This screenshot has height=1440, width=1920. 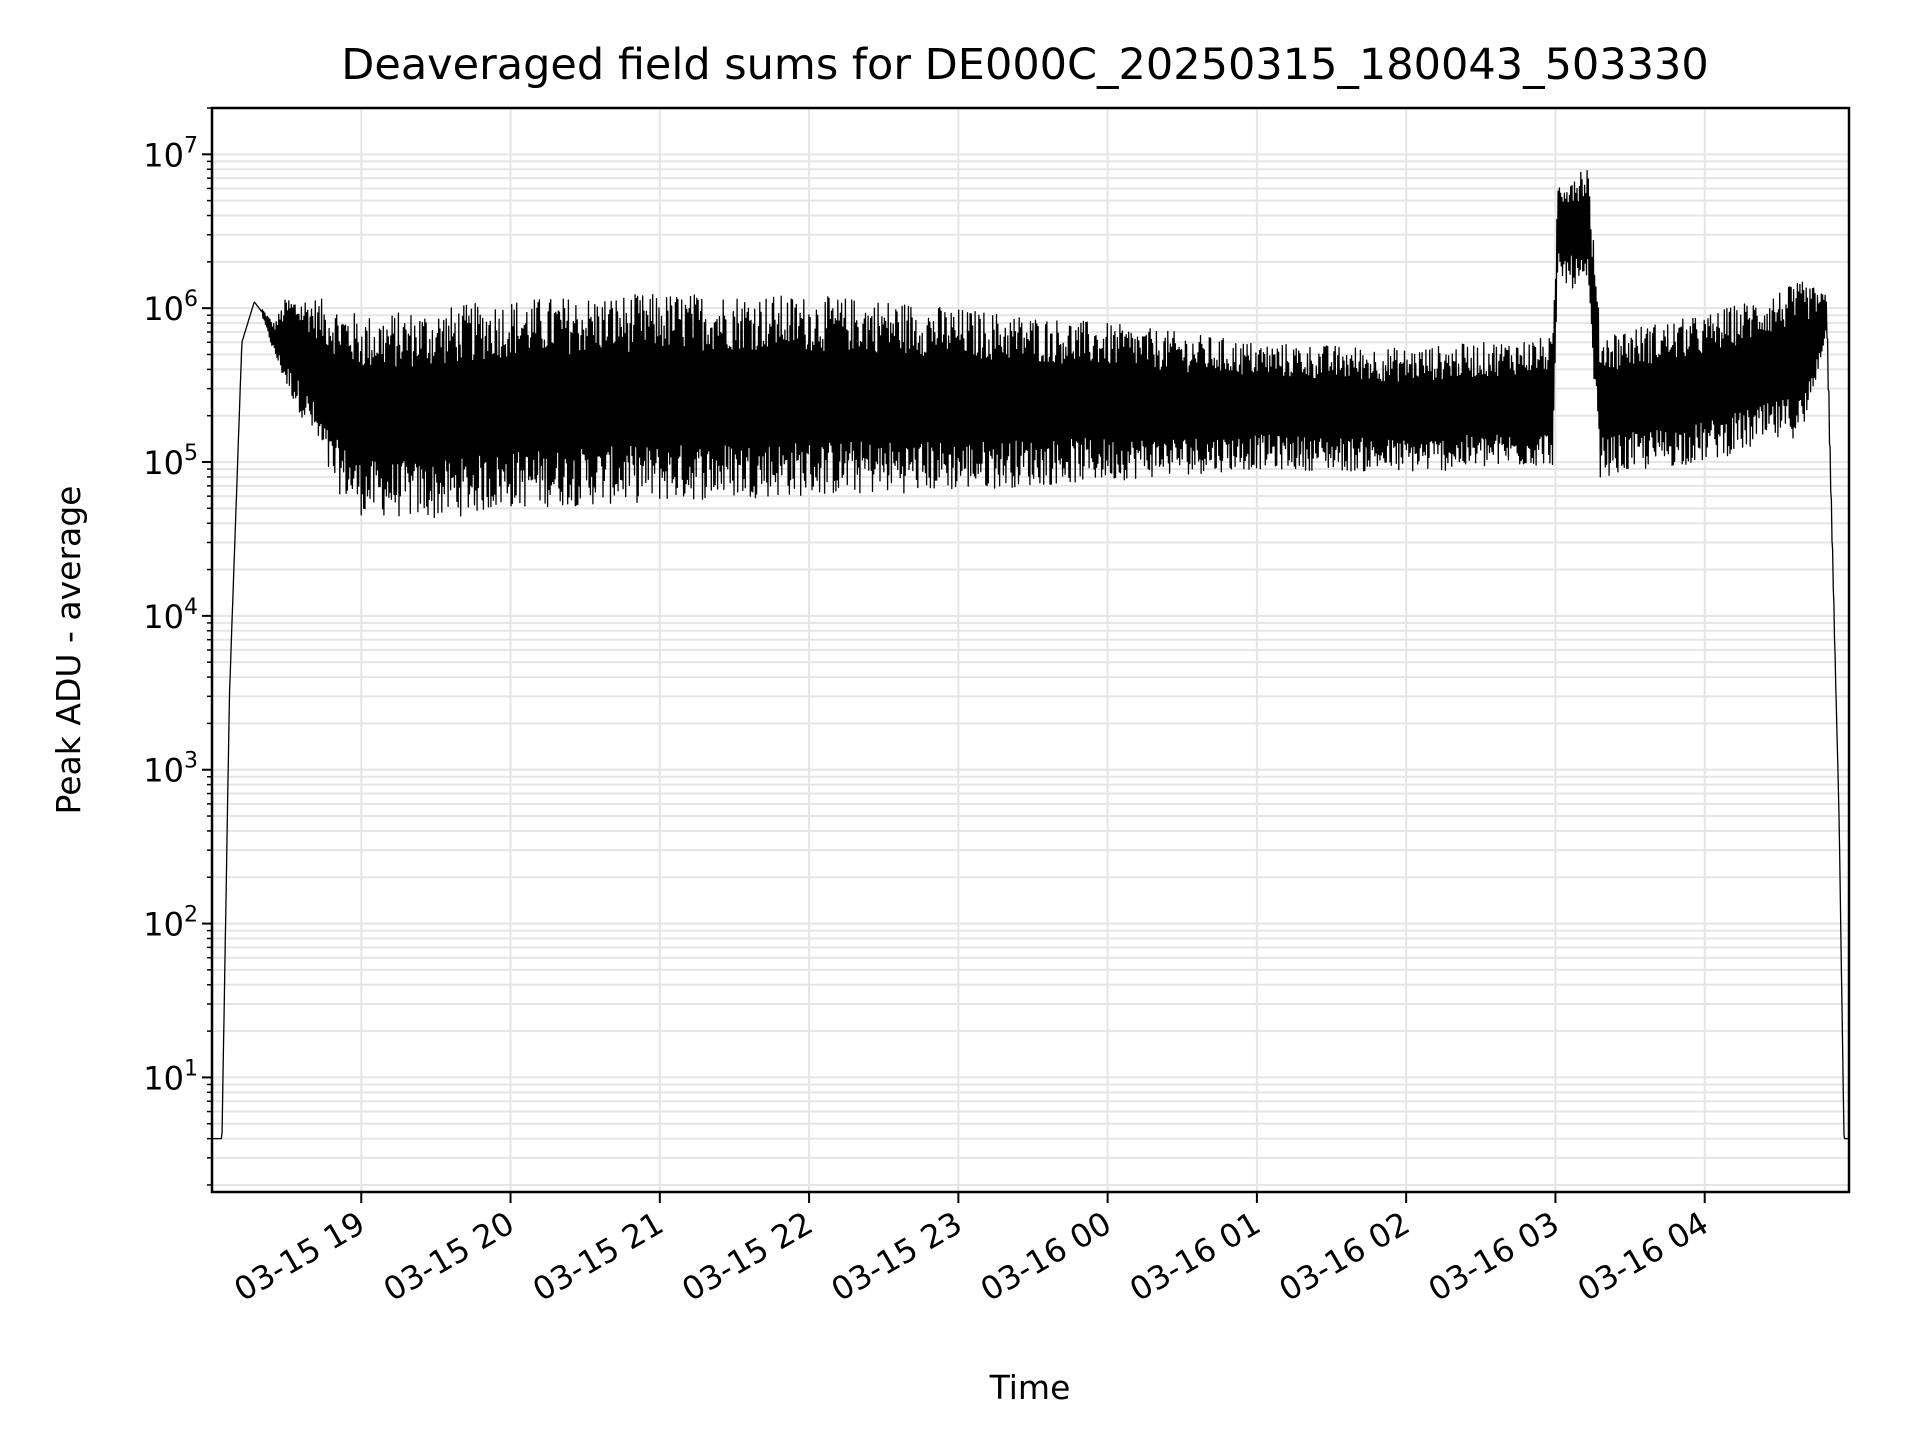 I want to click on y-tick-exponent: 1, so click(x=191, y=1068).